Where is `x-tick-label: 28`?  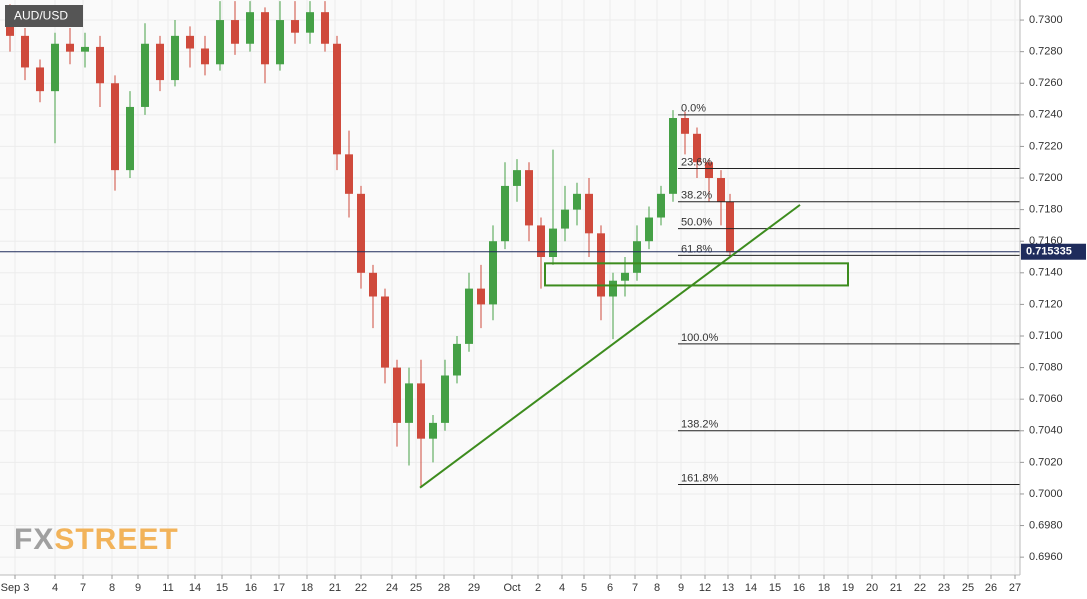
x-tick-label: 28 is located at coordinates (444, 588).